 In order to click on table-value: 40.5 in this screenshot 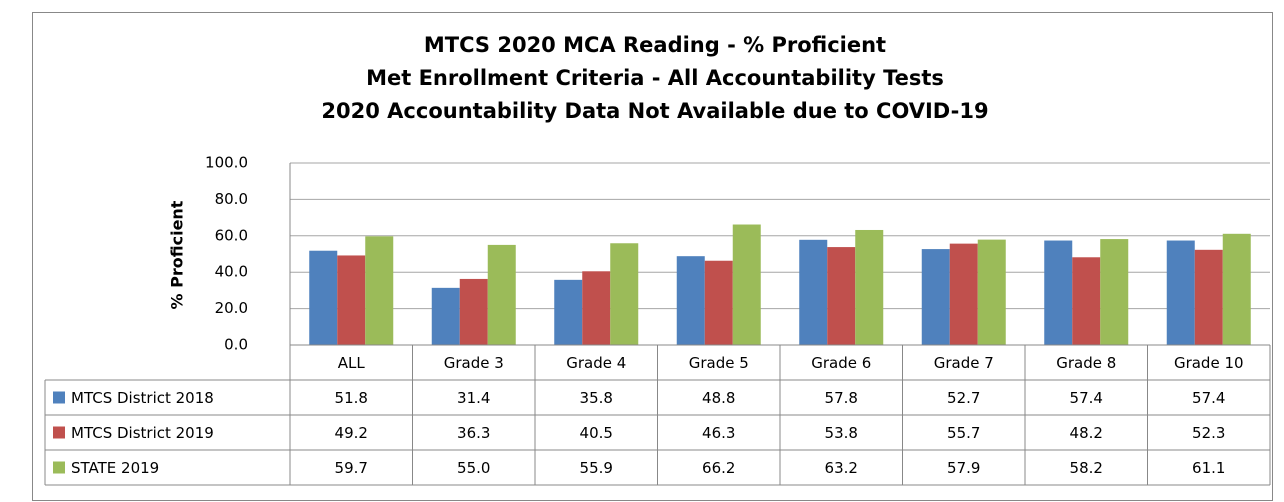, I will do `click(596, 433)`.